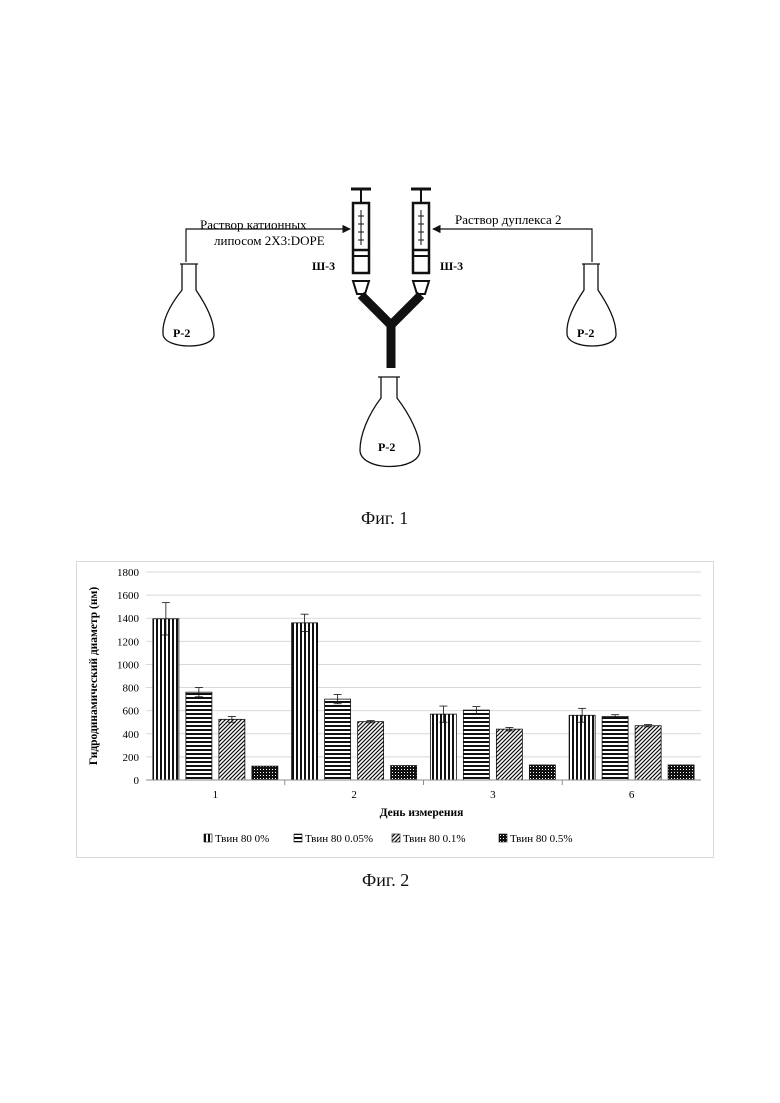 The height and width of the screenshot is (1103, 780). What do you see at coordinates (512, 245) in the screenshot?
I see `right-feed-line` at bounding box center [512, 245].